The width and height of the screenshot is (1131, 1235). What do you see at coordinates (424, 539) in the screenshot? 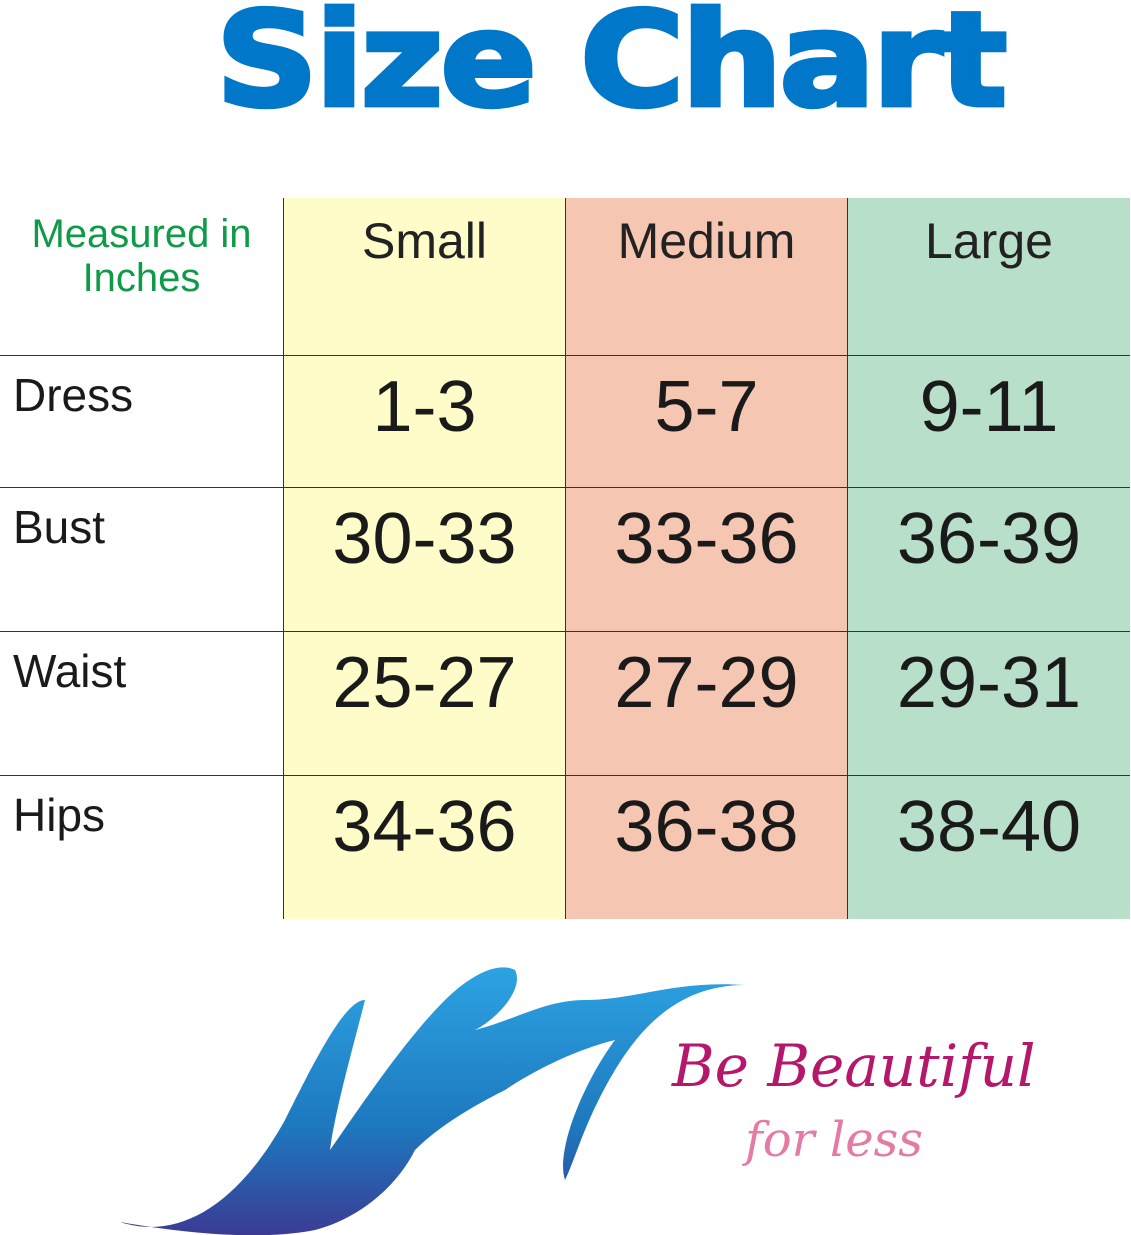
I see `cell-value: 30-33` at bounding box center [424, 539].